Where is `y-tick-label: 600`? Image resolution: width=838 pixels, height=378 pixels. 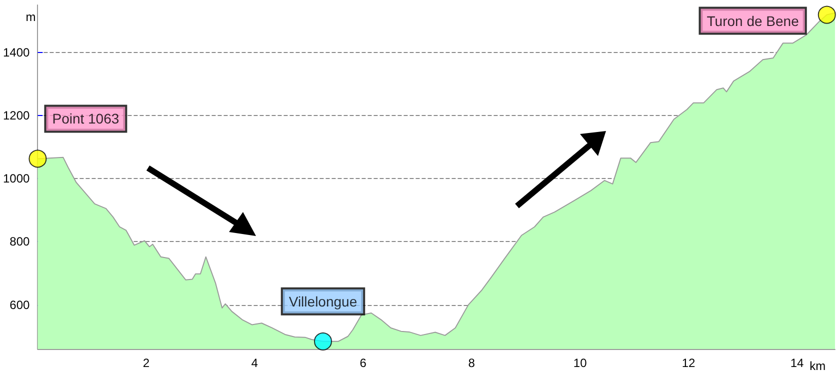
y-tick-label: 600 is located at coordinates (20, 305).